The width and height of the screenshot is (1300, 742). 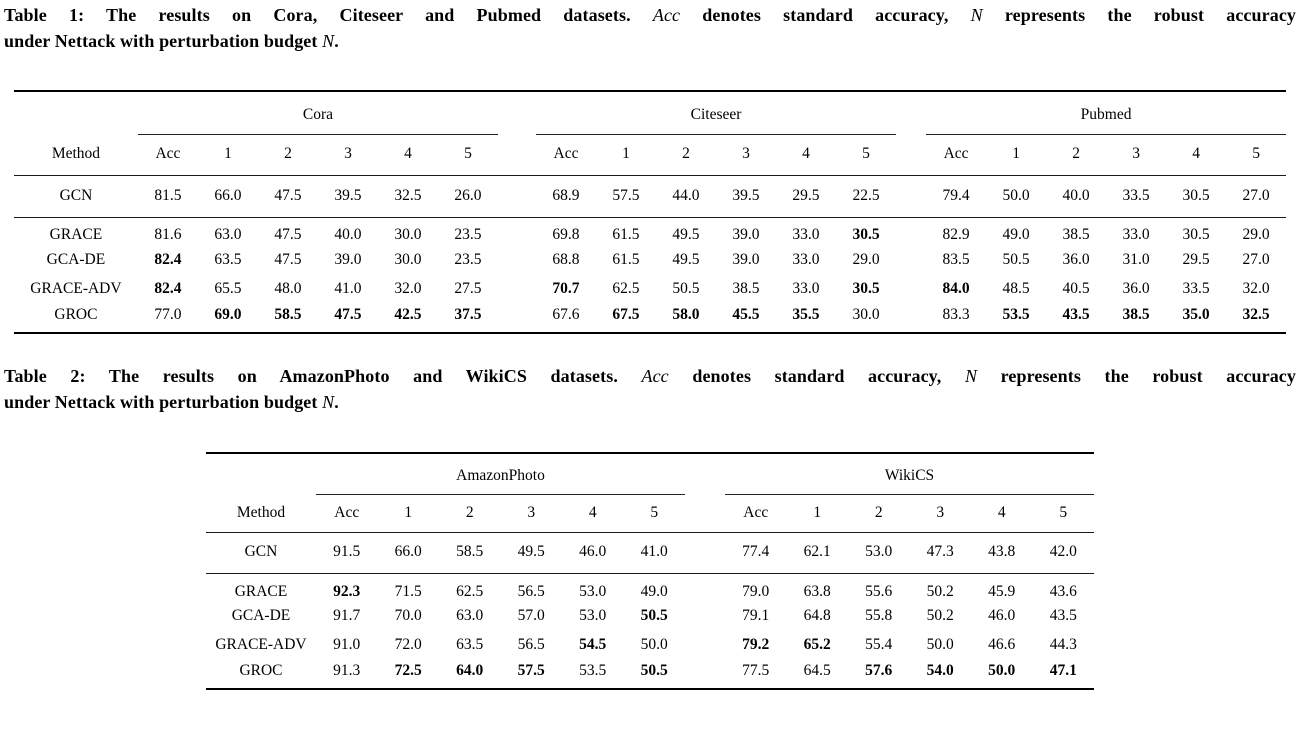 I want to click on method-cell: GRACE-ADV, so click(x=76, y=289).